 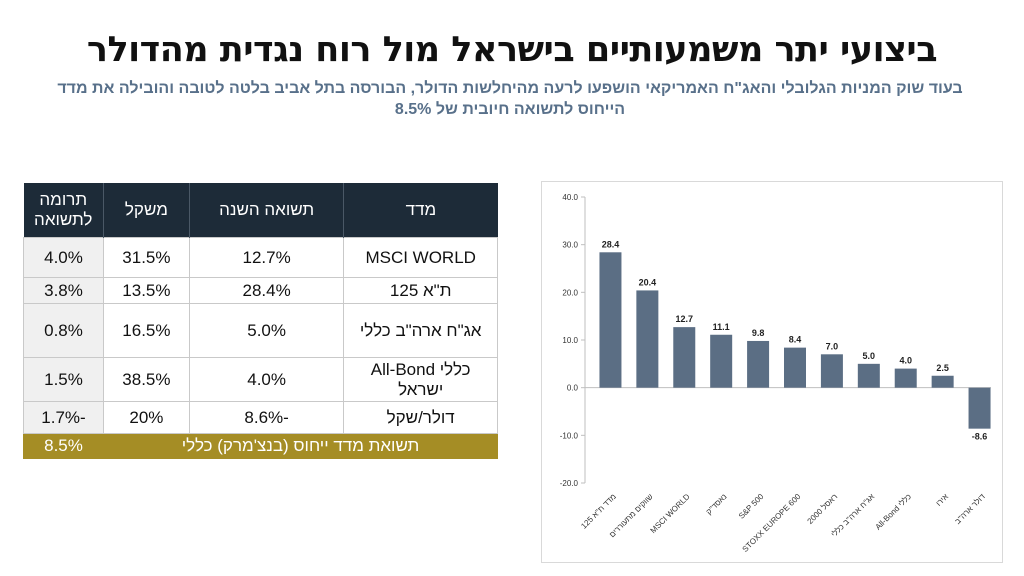 I want to click on cell-return: 4.0%, so click(x=266, y=379).